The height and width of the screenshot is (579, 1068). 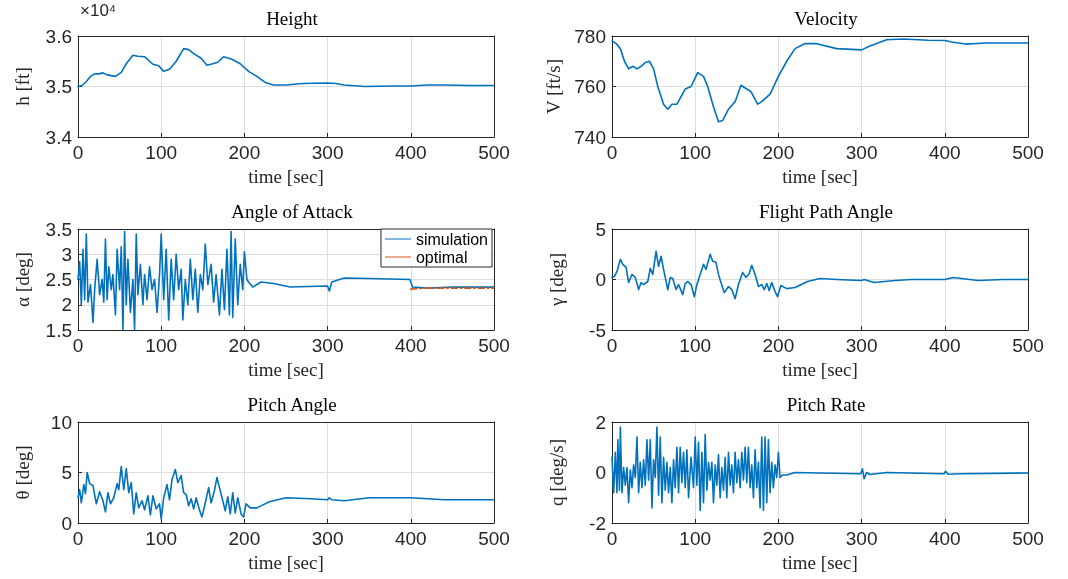 I want to click on y-axis-title: q [deg/s], so click(x=556, y=472).